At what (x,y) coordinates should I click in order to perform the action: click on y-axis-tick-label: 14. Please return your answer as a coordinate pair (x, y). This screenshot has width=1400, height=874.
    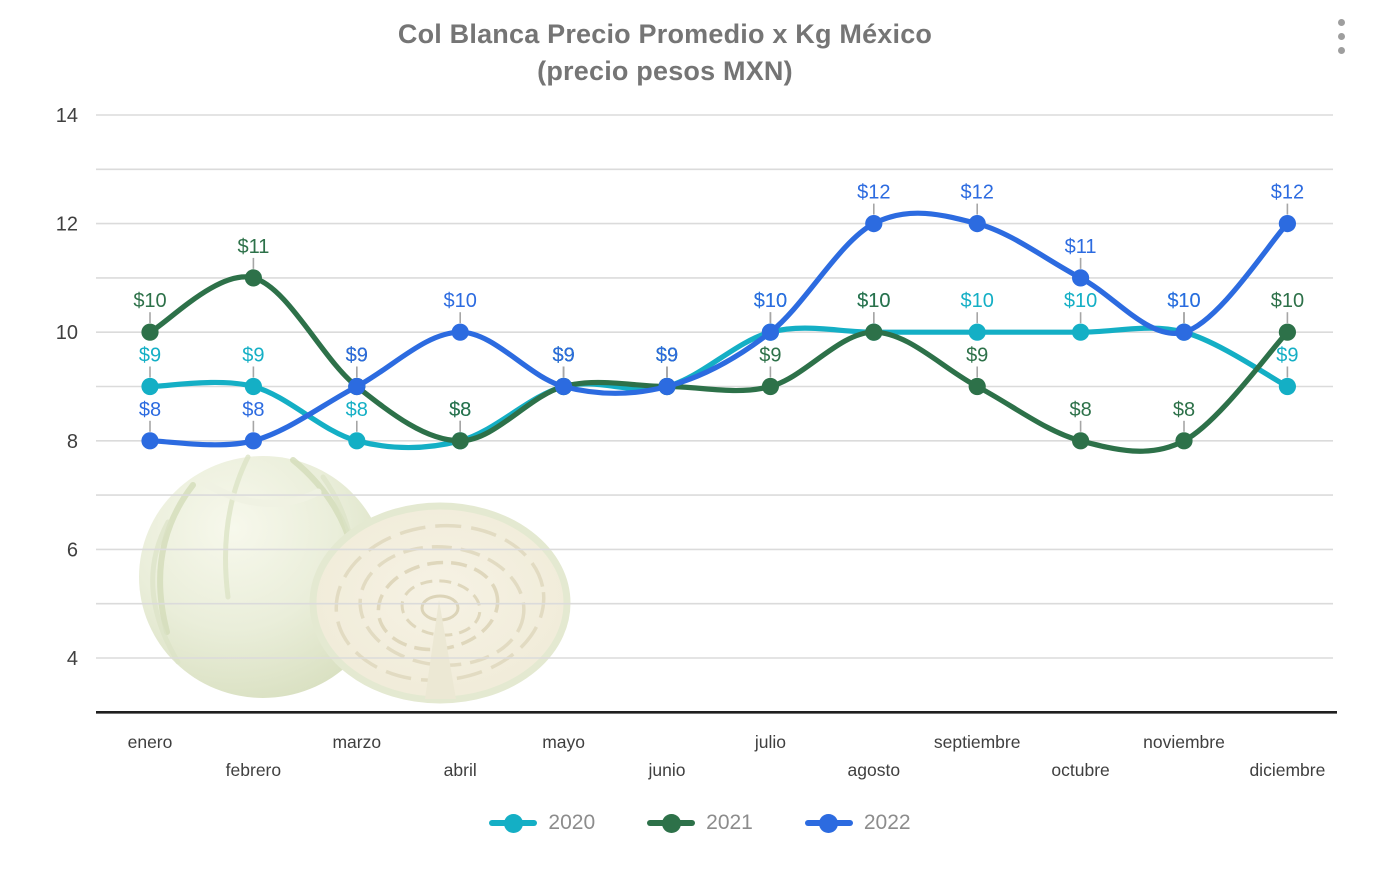
    Looking at the image, I should click on (67, 116).